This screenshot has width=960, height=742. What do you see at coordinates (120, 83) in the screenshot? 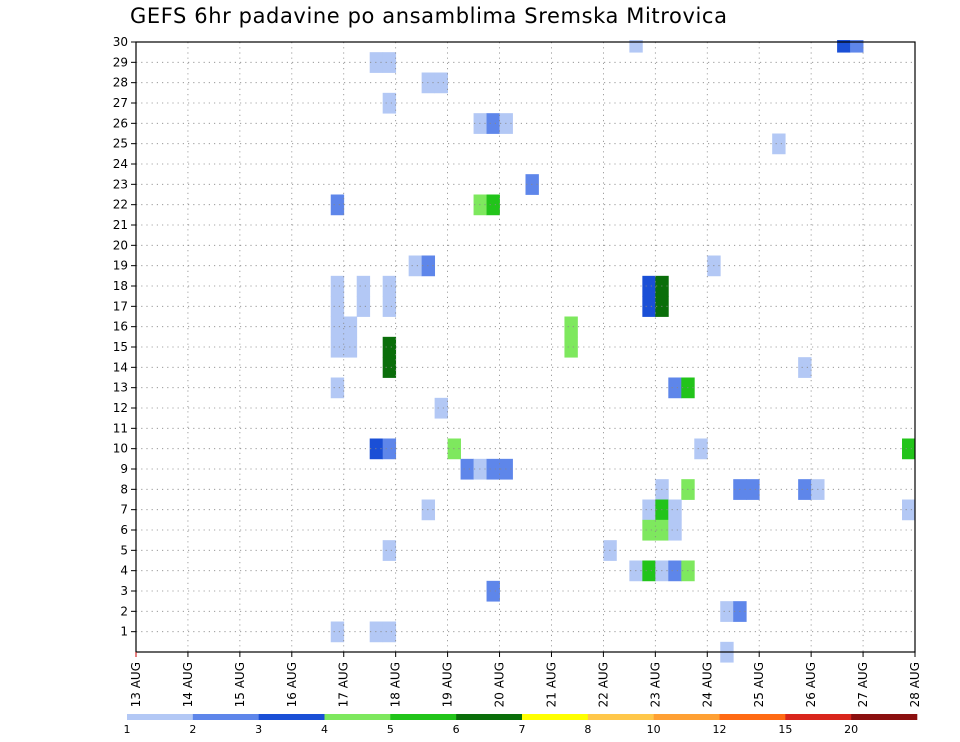
I see `y-tick-label: 28` at bounding box center [120, 83].